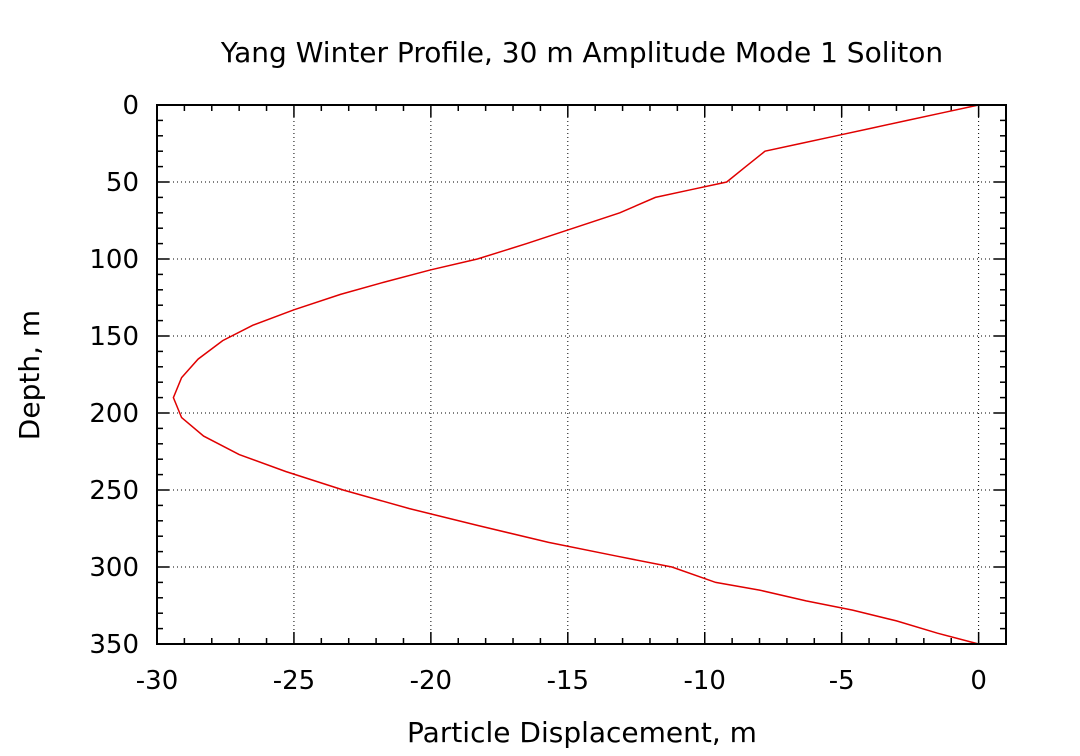 The width and height of the screenshot is (1080, 756). What do you see at coordinates (114, 645) in the screenshot?
I see `y-tick-label: 350` at bounding box center [114, 645].